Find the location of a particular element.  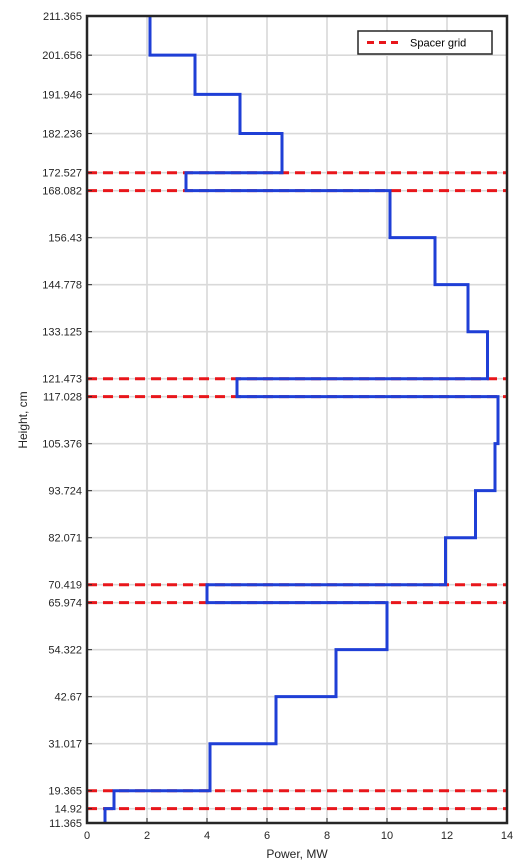

y-tick-label: 82.071 is located at coordinates (65, 539).